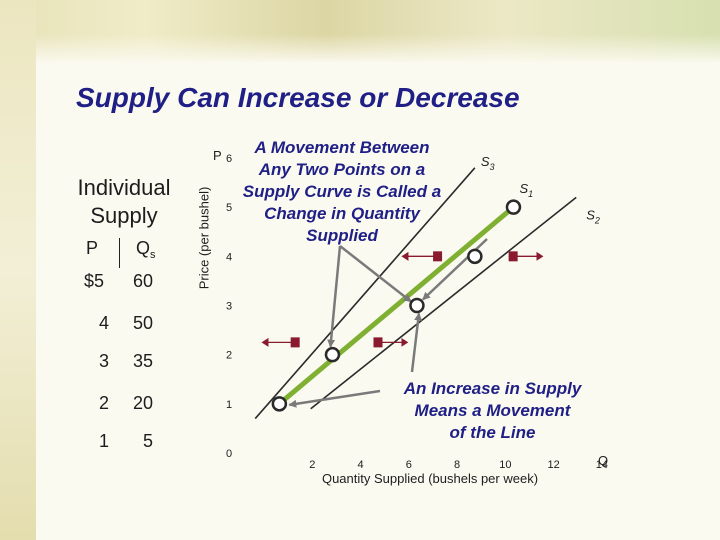 Image resolution: width=720 pixels, height=540 pixels. What do you see at coordinates (229, 356) in the screenshot?
I see `y-tick-label: 2` at bounding box center [229, 356].